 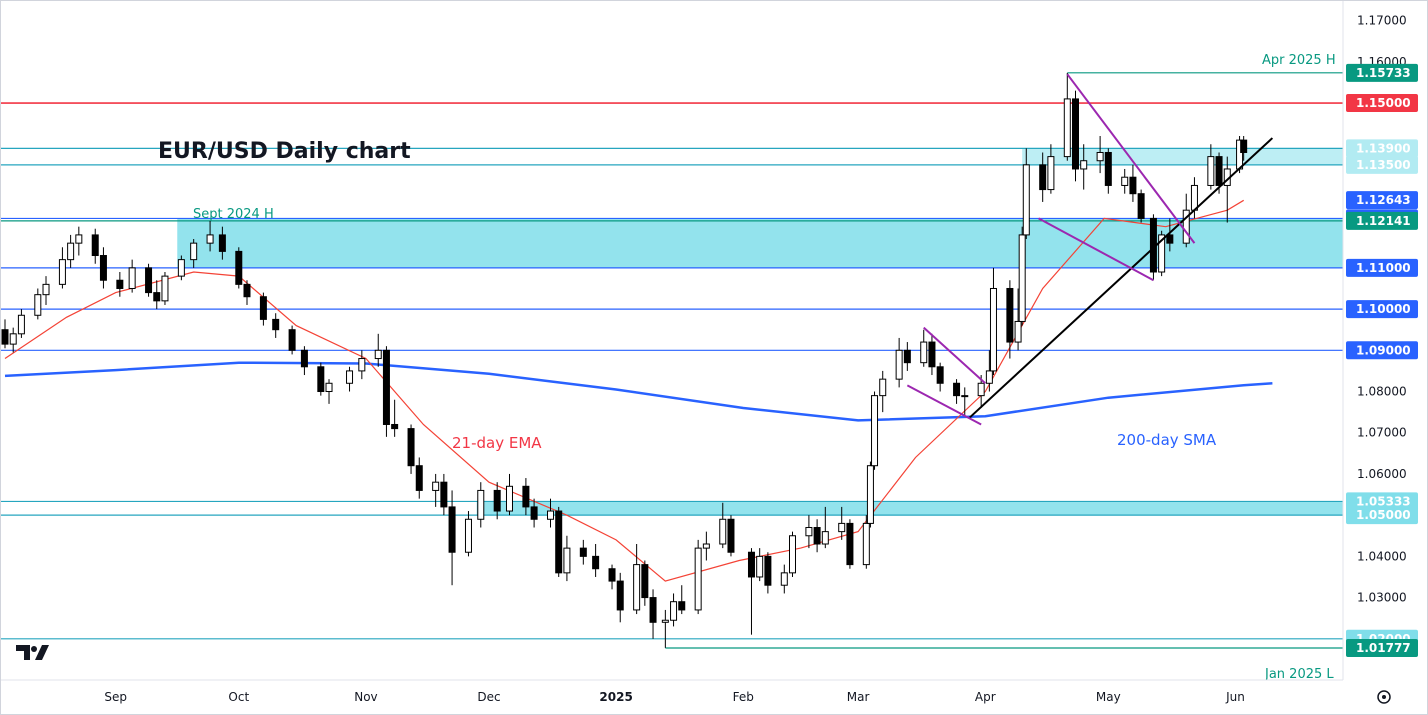 I want to click on trendline-support, so click(x=1121, y=278).